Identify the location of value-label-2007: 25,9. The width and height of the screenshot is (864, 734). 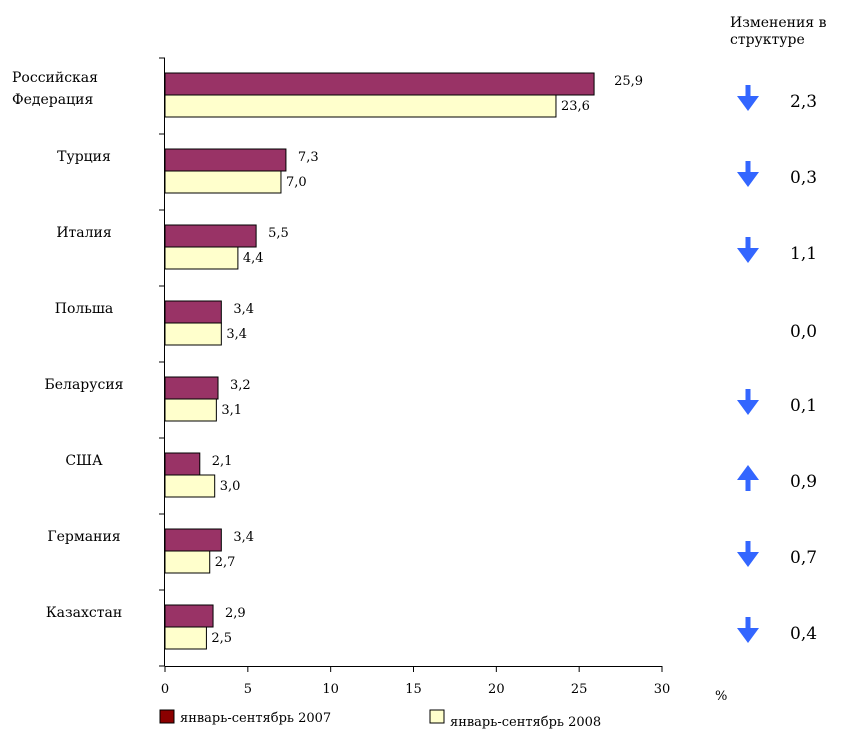
(628, 81).